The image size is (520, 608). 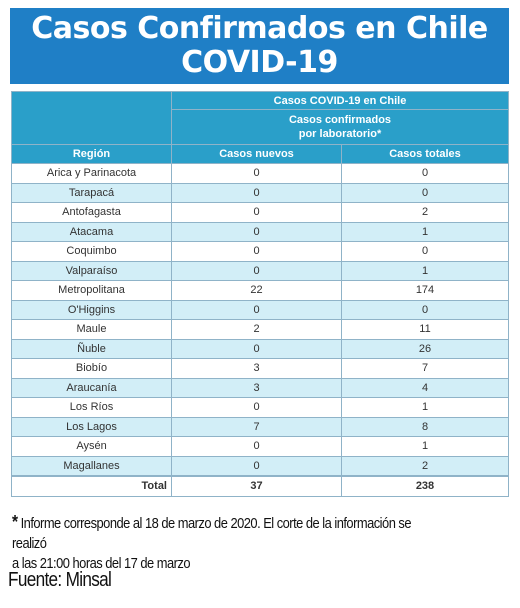 What do you see at coordinates (425, 329) in the screenshot?
I see `total-cases-cell: 11` at bounding box center [425, 329].